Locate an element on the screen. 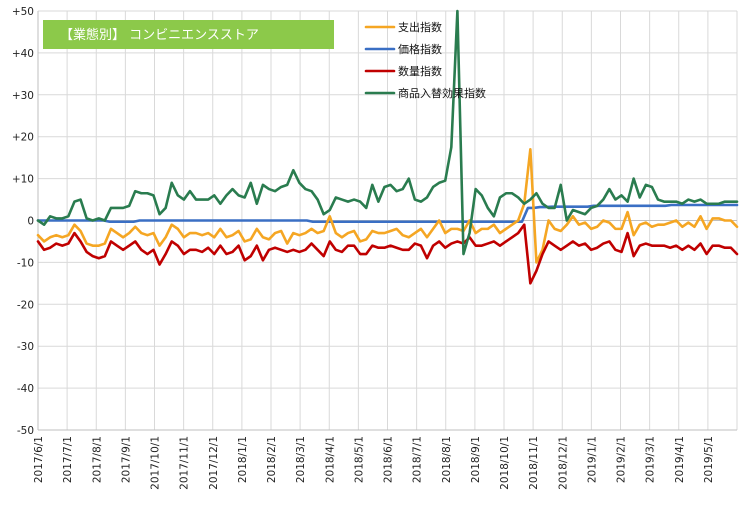  x-tick-label: 2017/9/1 is located at coordinates (126, 459).